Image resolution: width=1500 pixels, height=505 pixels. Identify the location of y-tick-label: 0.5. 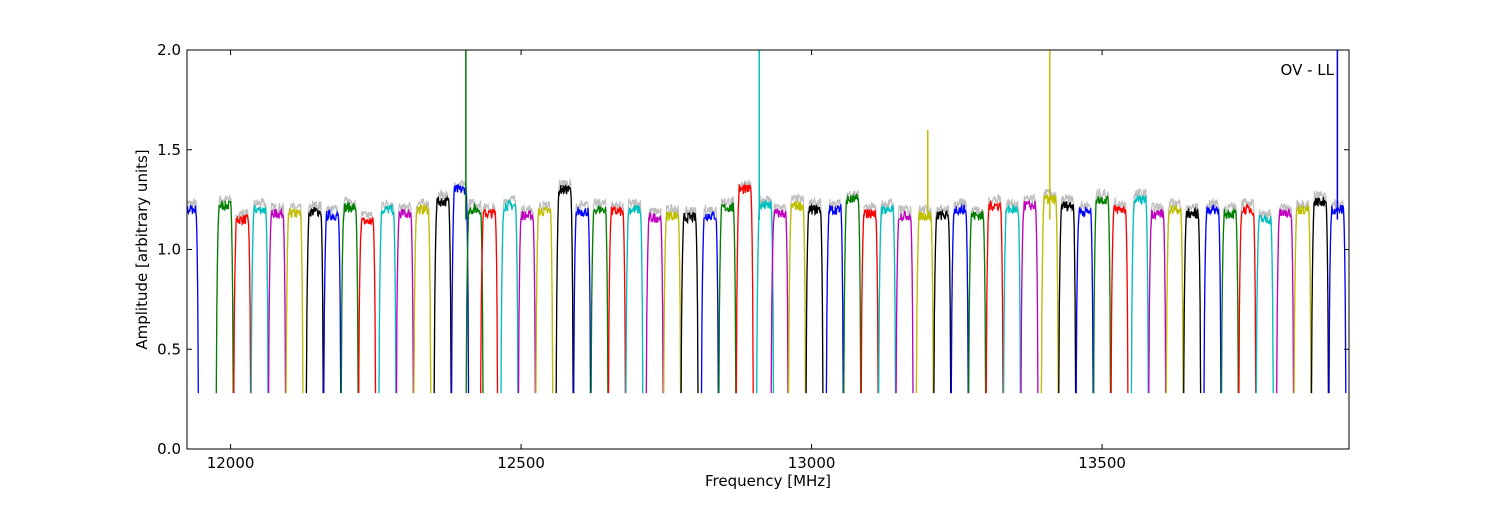
(169, 349).